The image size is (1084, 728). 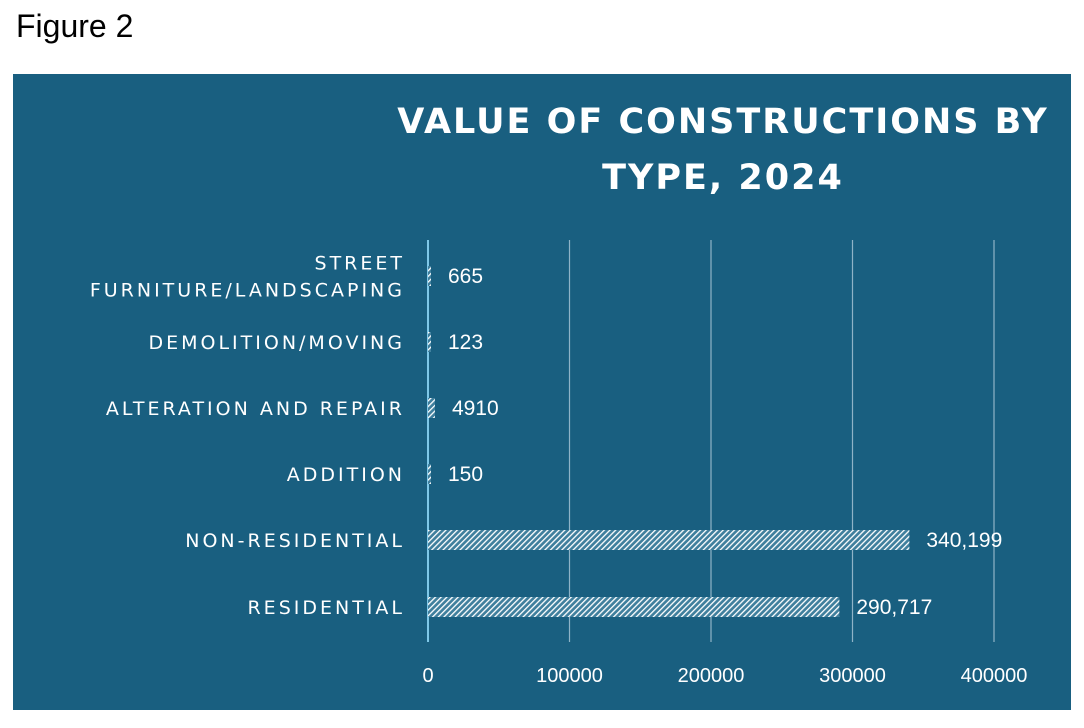 What do you see at coordinates (711, 676) in the screenshot?
I see `x-tick-label: 200000` at bounding box center [711, 676].